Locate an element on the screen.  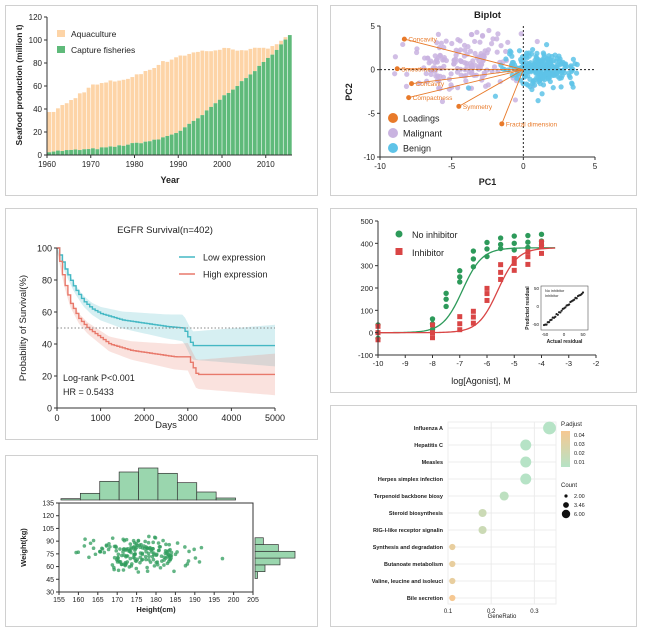
inset-x-axis-title: Actual residual is located at coordinates (565, 342).